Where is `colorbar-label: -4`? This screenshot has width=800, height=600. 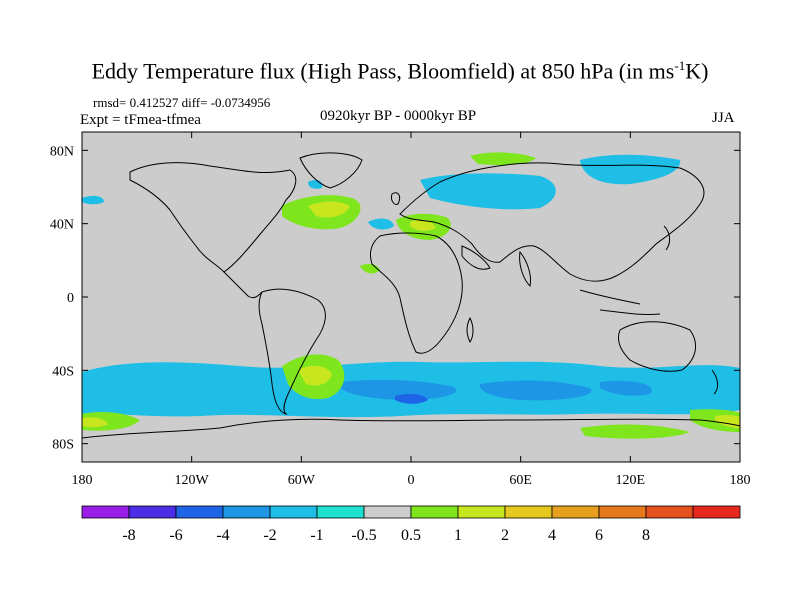 colorbar-label: -4 is located at coordinates (222, 535).